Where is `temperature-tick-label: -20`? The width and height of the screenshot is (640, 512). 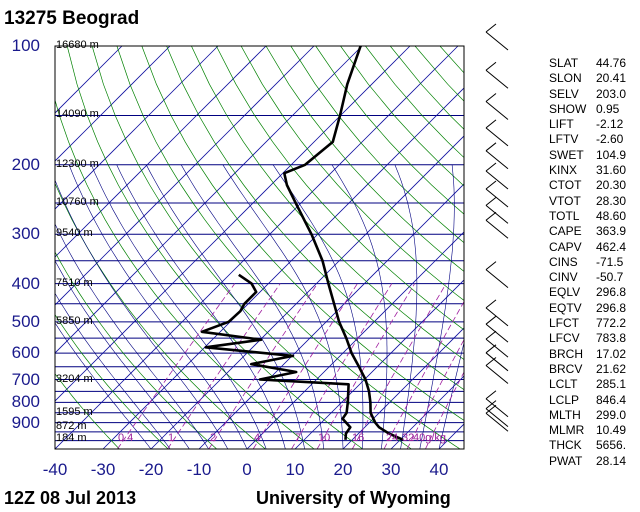
temperature-tick-label: -20 is located at coordinates (151, 469).